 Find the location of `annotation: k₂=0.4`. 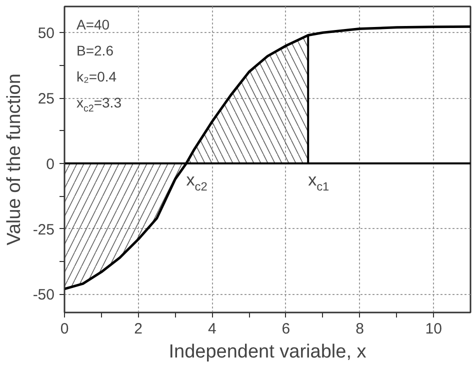

annotation: k₂=0.4 is located at coordinates (96, 76).